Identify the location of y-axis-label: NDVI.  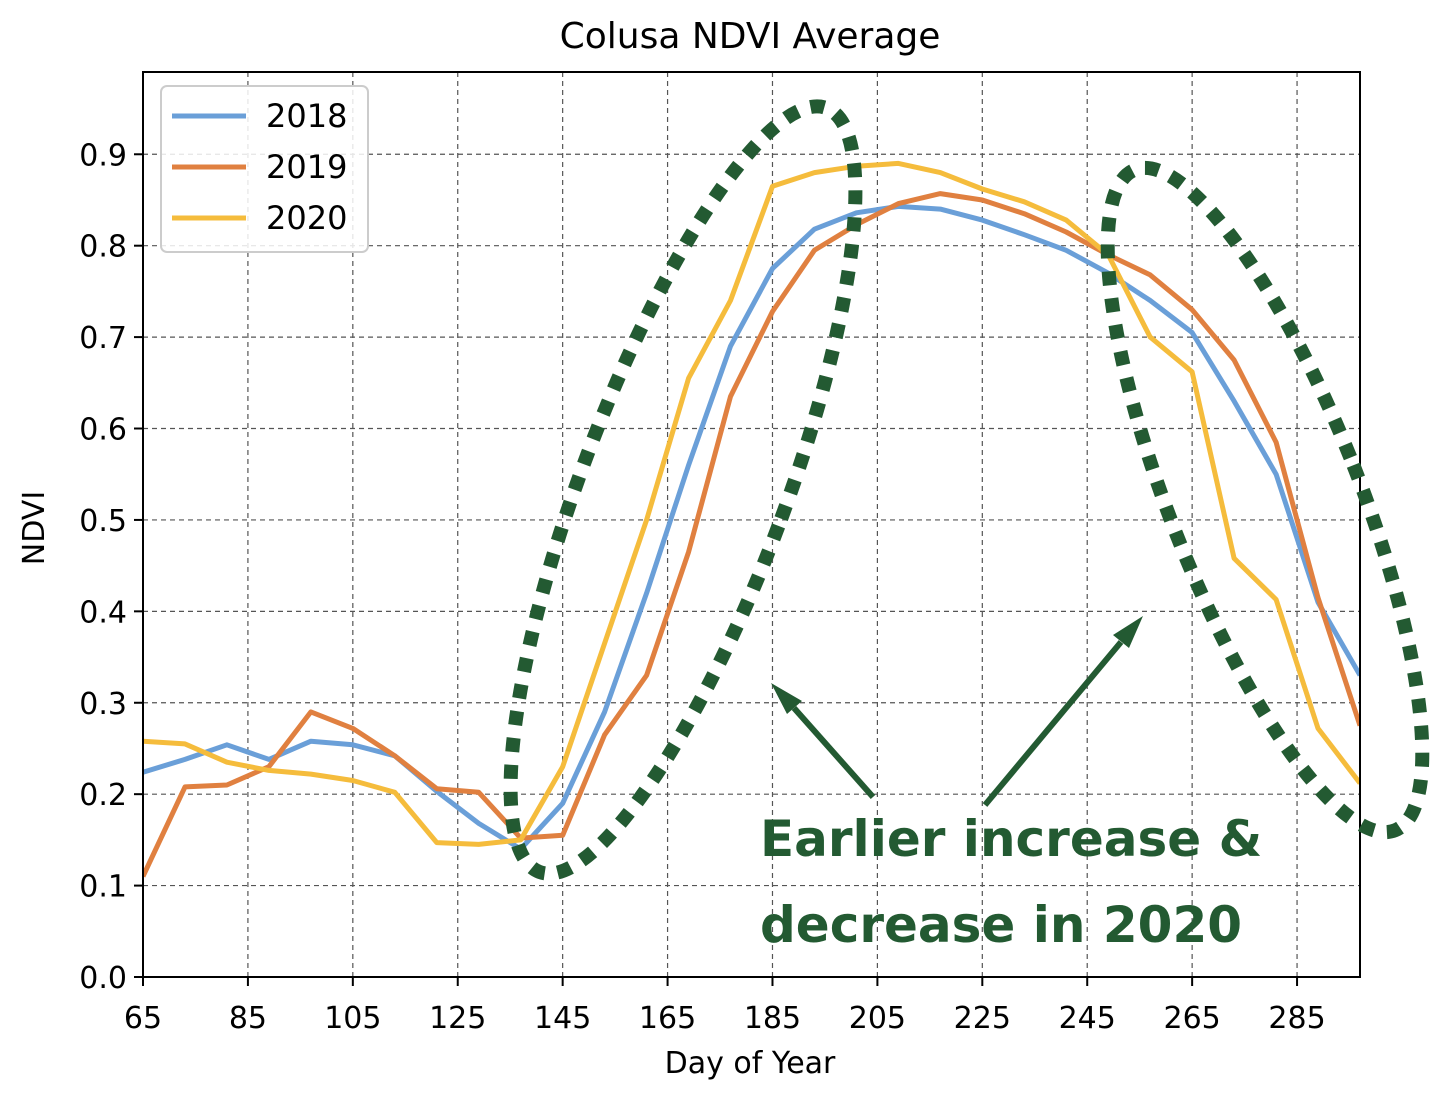
(34, 528).